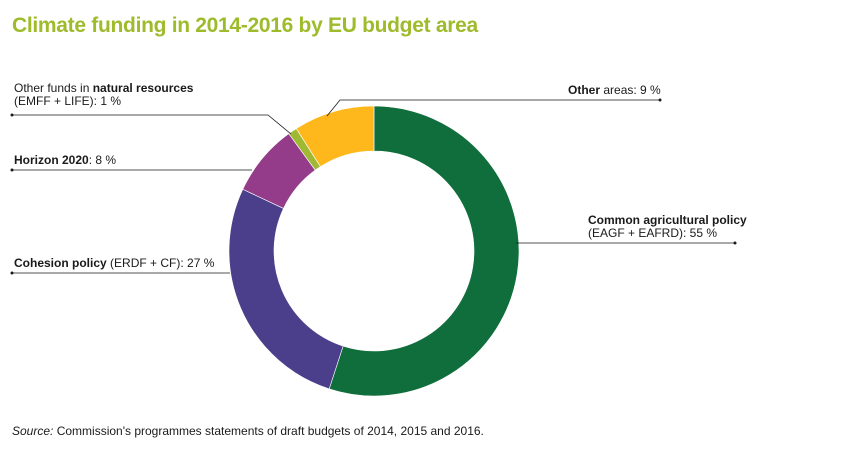 The image size is (866, 458). What do you see at coordinates (286, 289) in the screenshot?
I see `slice-cohesion` at bounding box center [286, 289].